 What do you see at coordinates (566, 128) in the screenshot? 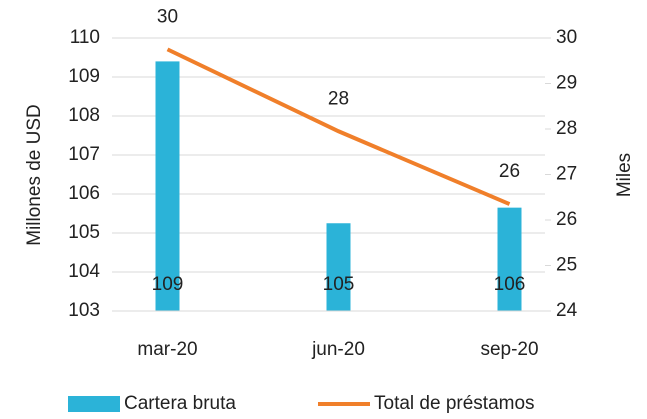
I see `y2-tick-label: 28` at bounding box center [566, 128].